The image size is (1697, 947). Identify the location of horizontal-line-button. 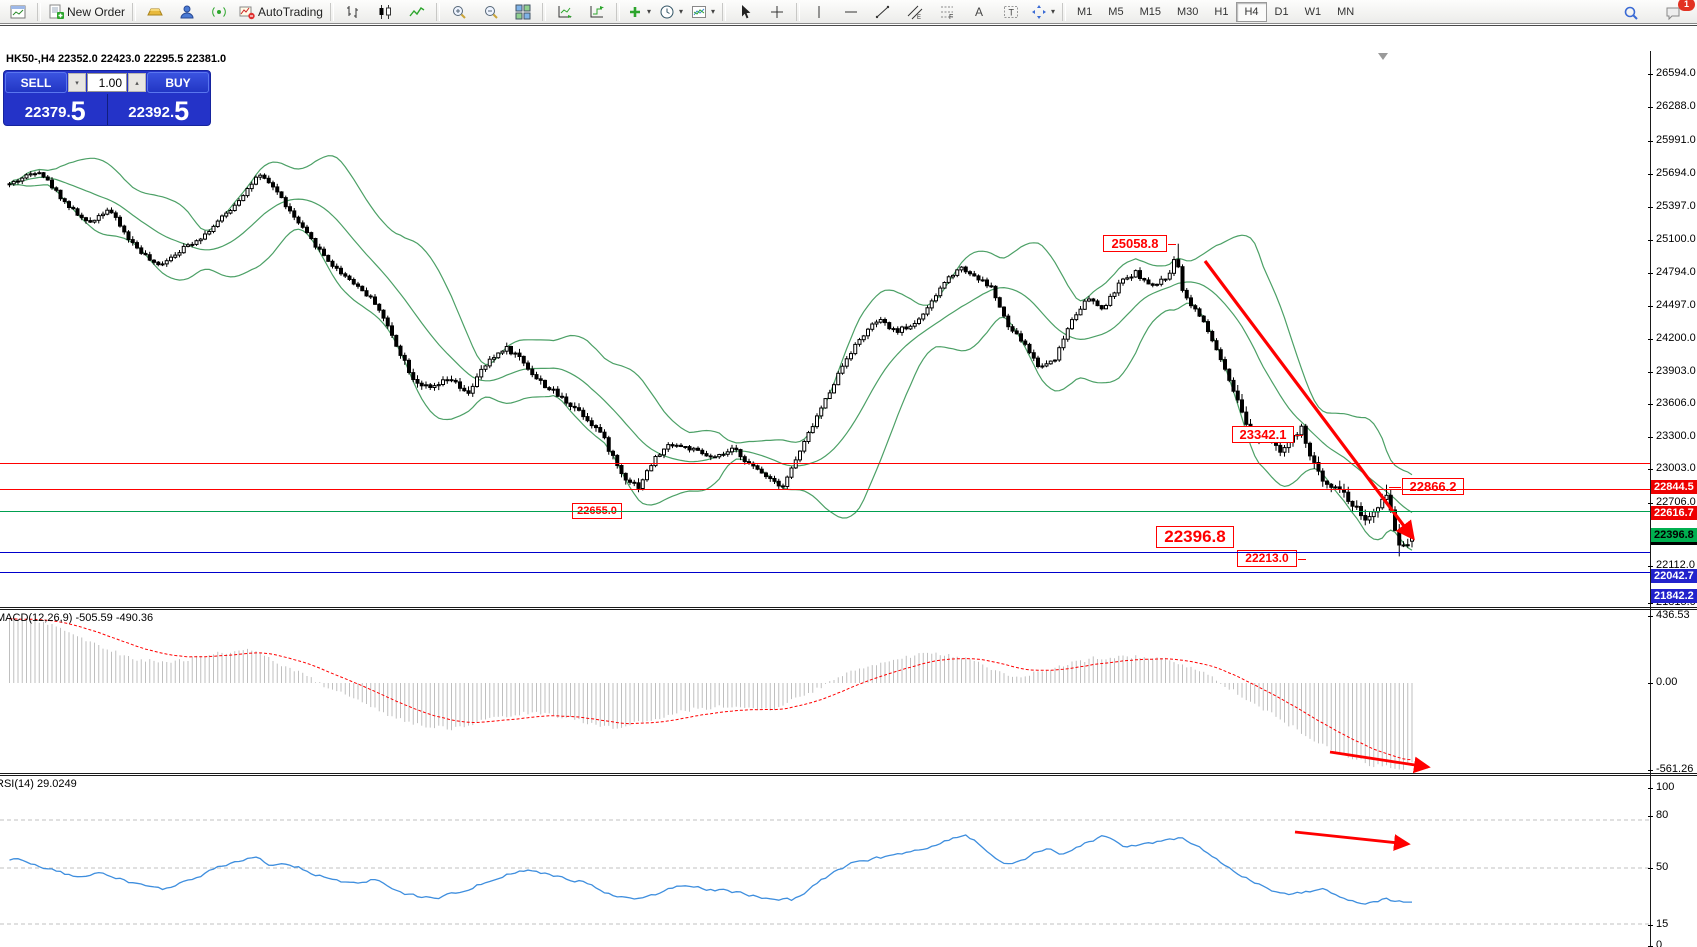
(851, 12).